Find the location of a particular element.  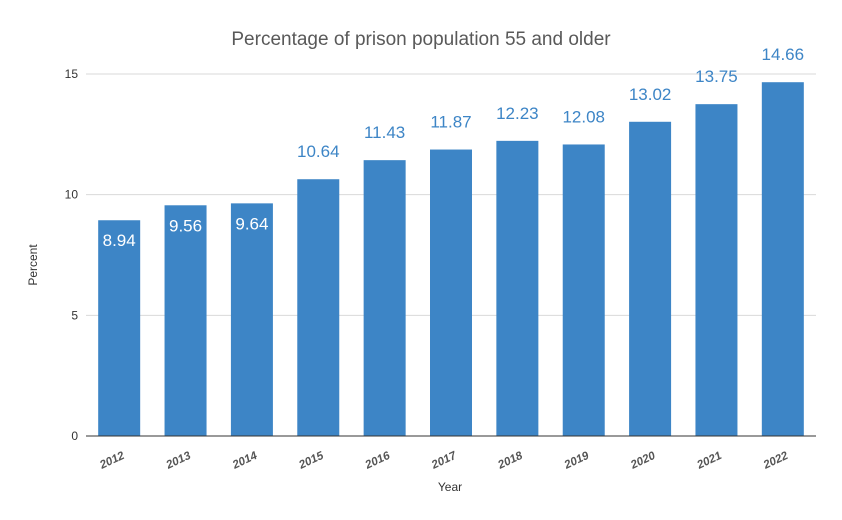

x-tick-label: 2019 is located at coordinates (577, 461).